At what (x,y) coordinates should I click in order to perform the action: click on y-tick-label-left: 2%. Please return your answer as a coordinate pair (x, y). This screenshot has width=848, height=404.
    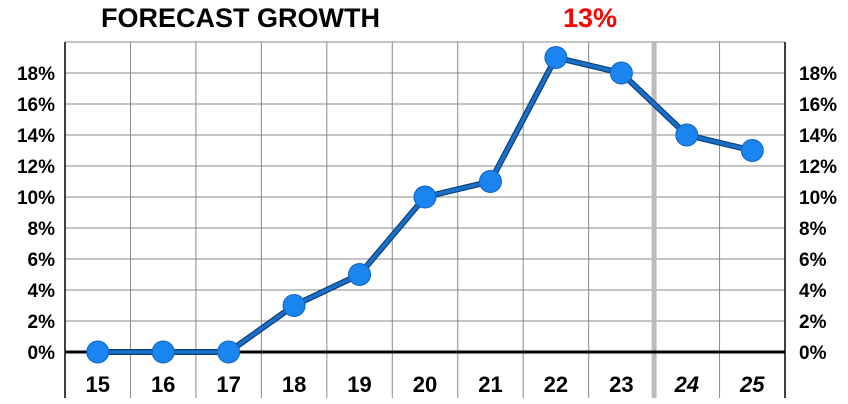
    Looking at the image, I should click on (42, 322).